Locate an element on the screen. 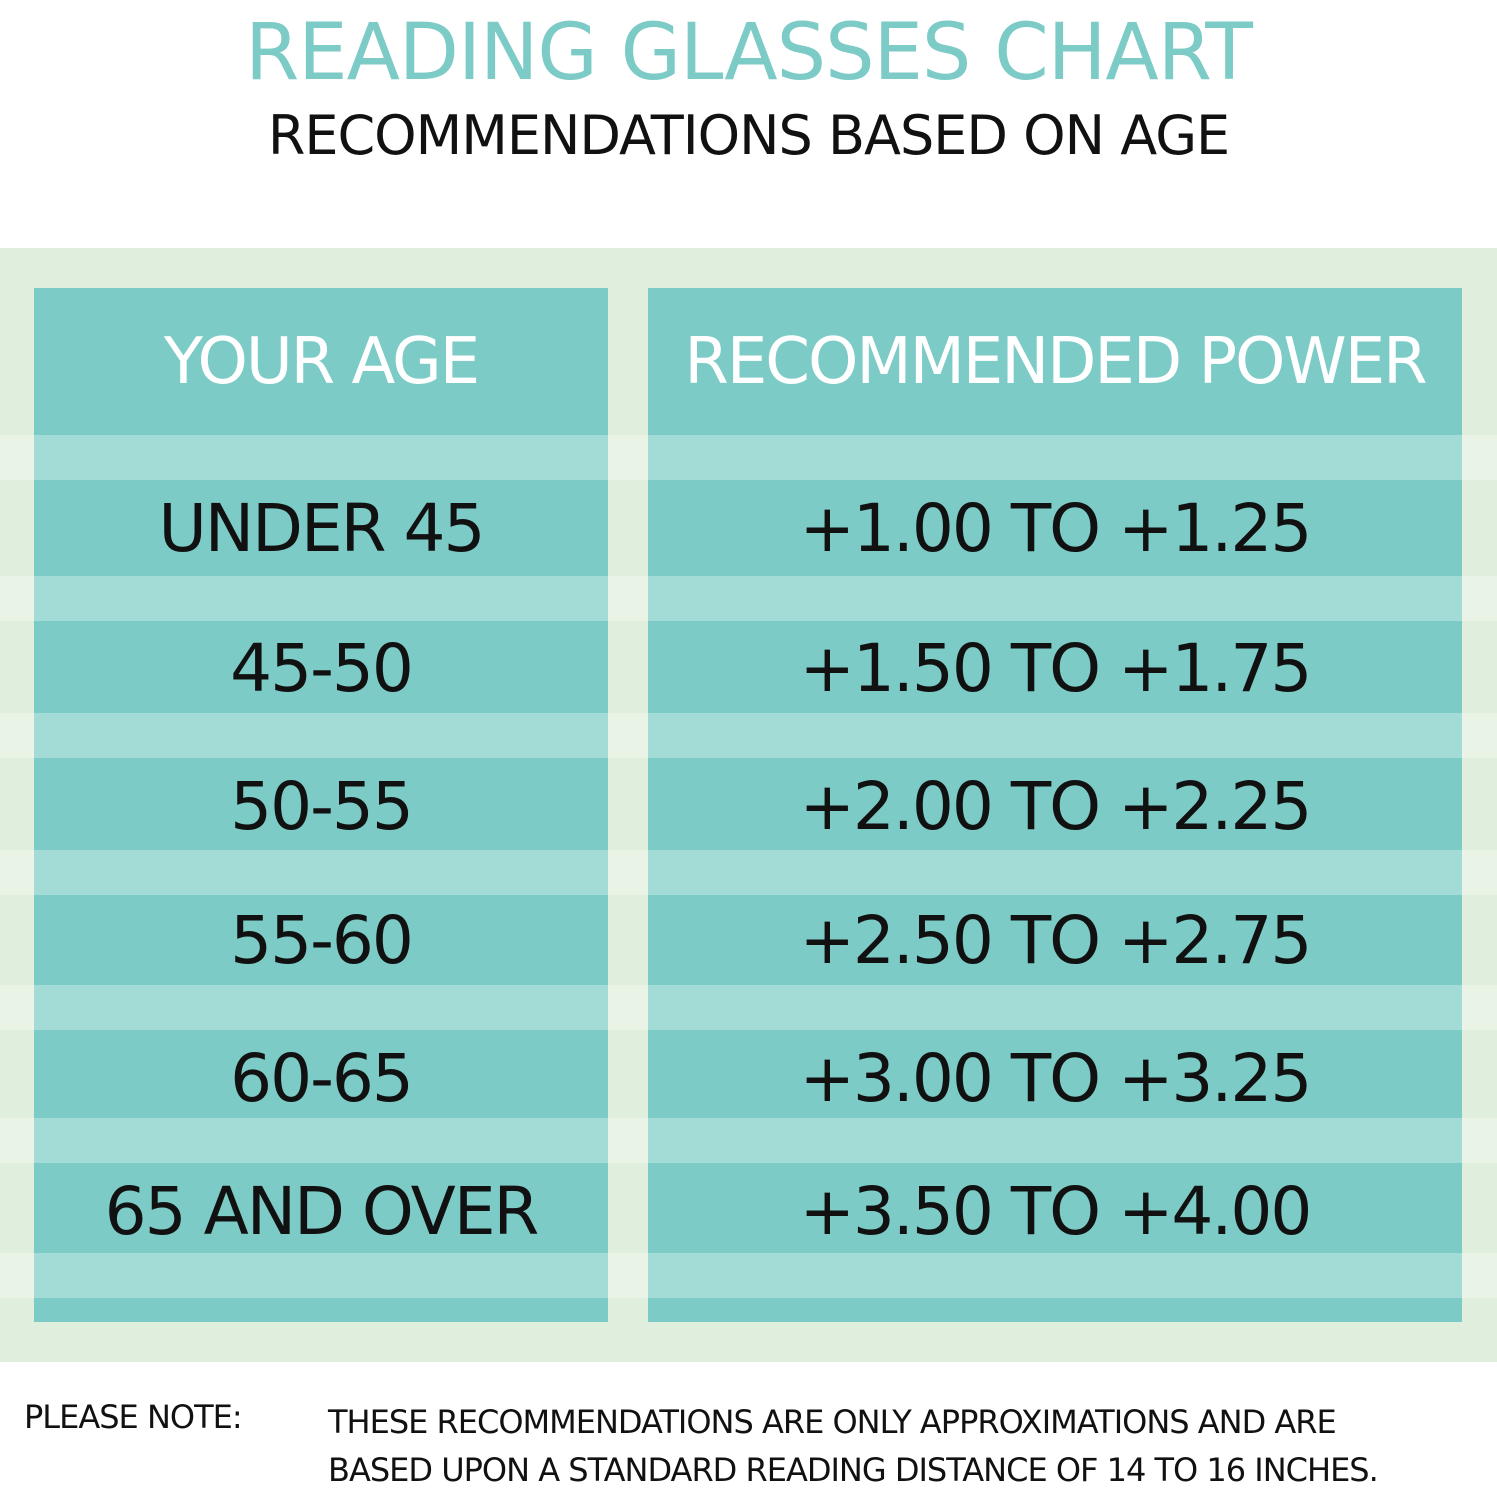  power-cell: +2.50 TO +2.75 is located at coordinates (1056, 940).